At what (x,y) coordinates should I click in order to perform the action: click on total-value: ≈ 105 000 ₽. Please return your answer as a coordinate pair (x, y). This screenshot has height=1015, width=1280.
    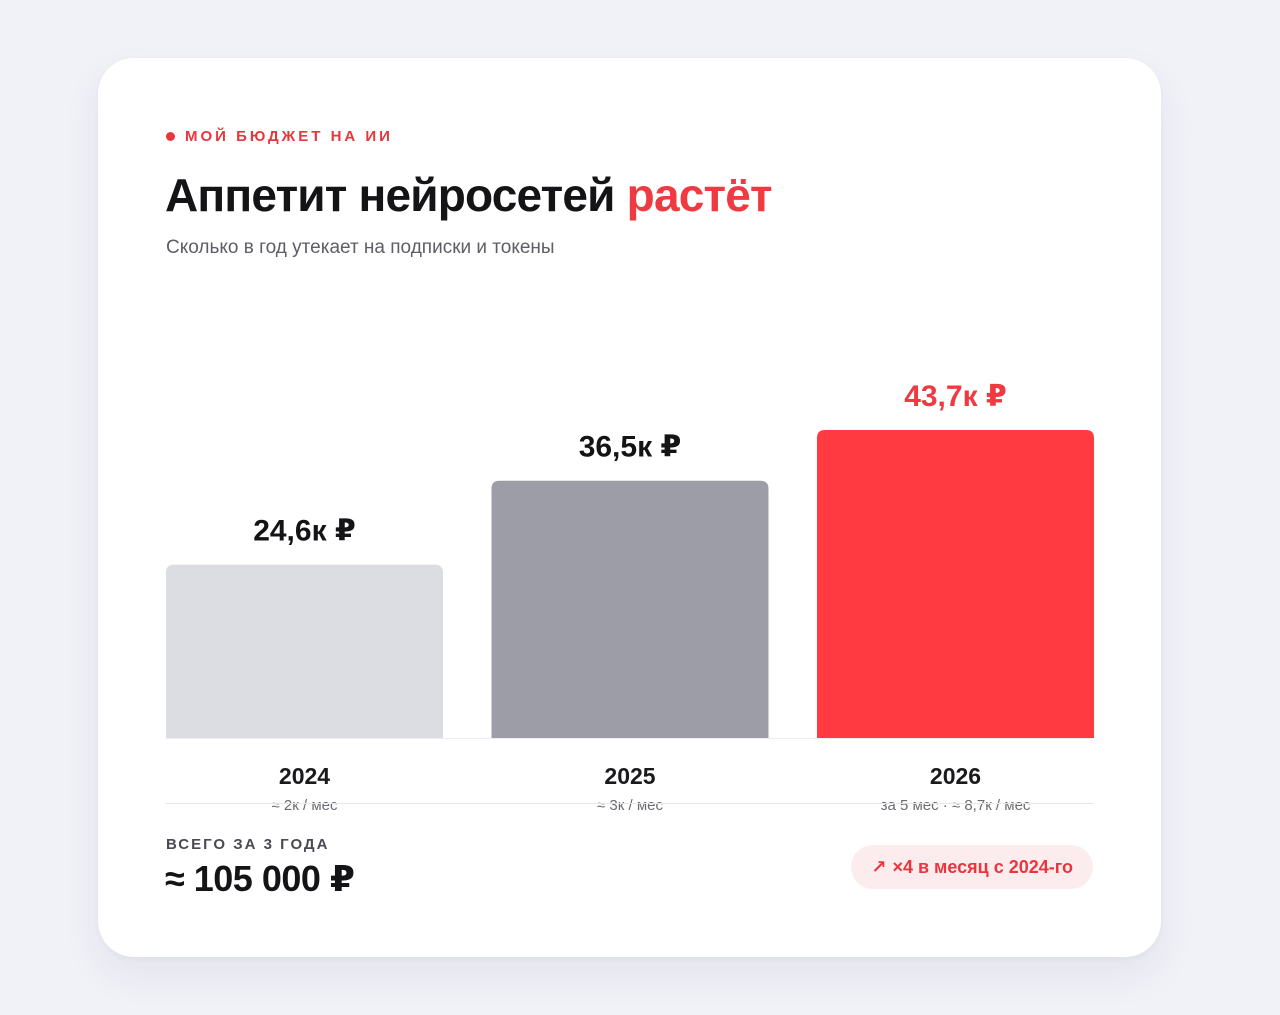
    Looking at the image, I should click on (260, 878).